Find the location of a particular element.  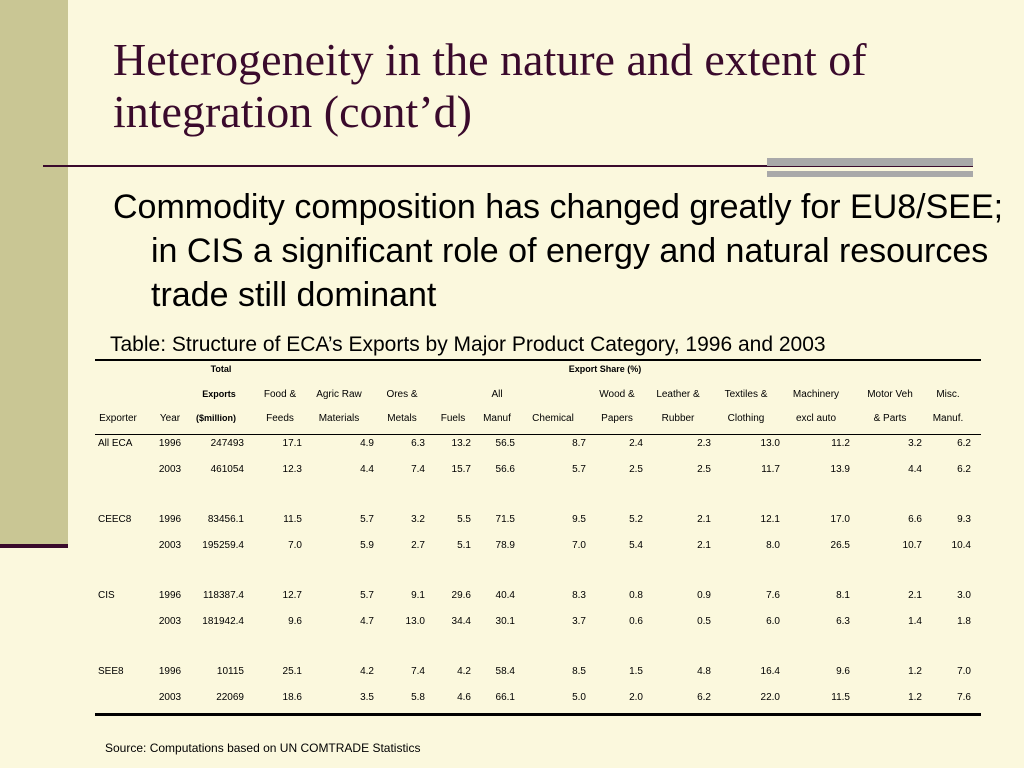

table-cell: 8.0 is located at coordinates (773, 545).